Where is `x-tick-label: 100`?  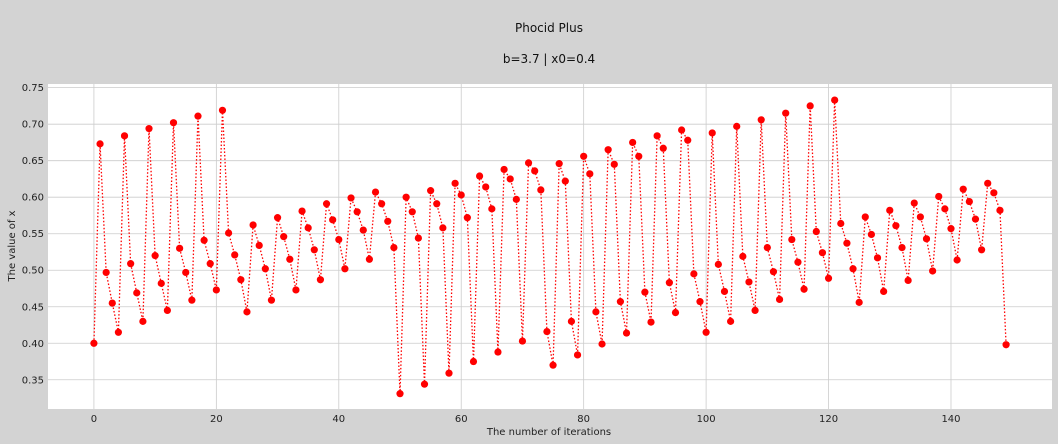
x-tick-label: 100 is located at coordinates (706, 419).